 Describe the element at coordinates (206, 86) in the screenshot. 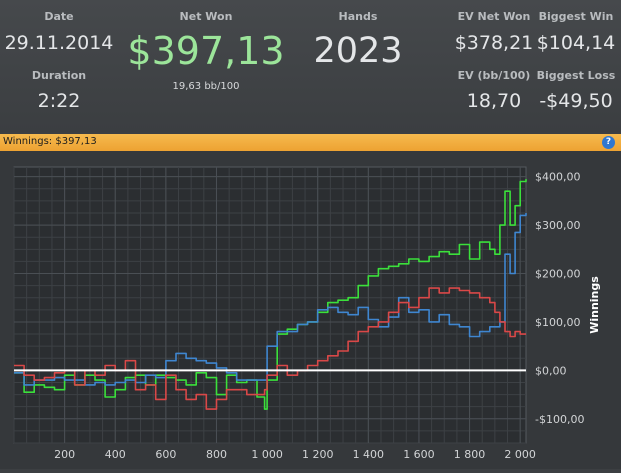

I see `bb-per-100-value: 19,63 bb/100` at that location.